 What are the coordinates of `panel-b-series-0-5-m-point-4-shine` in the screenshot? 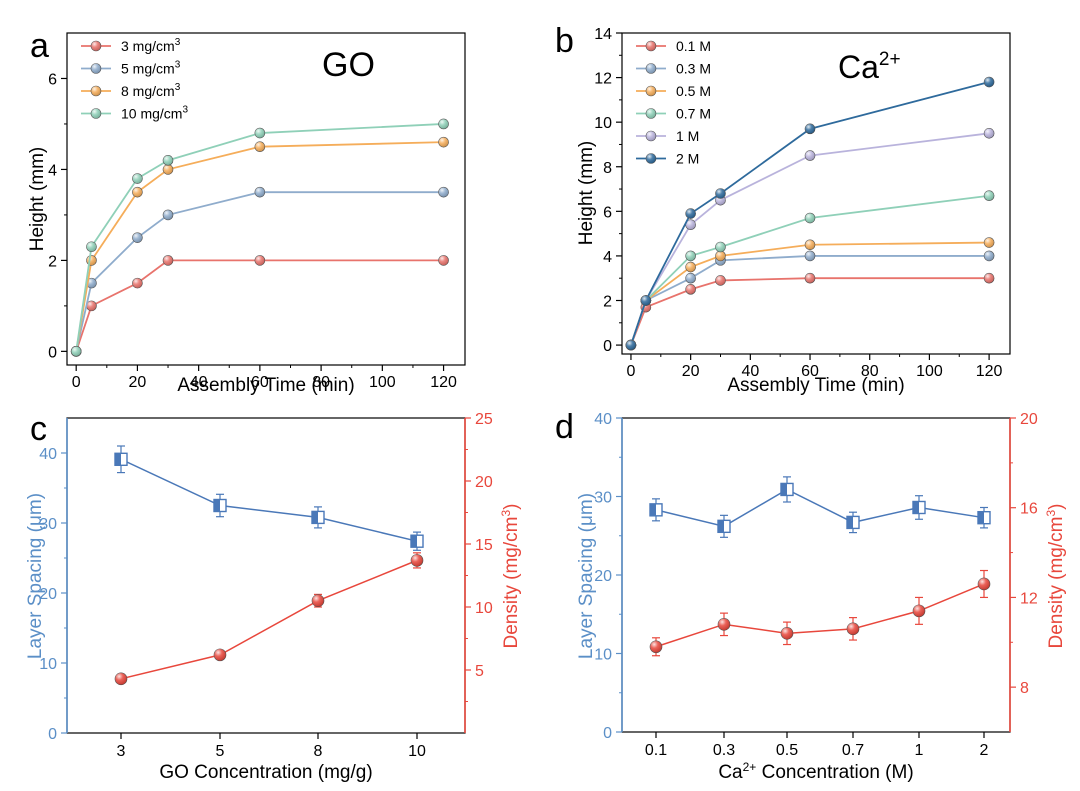 It's located at (810, 244).